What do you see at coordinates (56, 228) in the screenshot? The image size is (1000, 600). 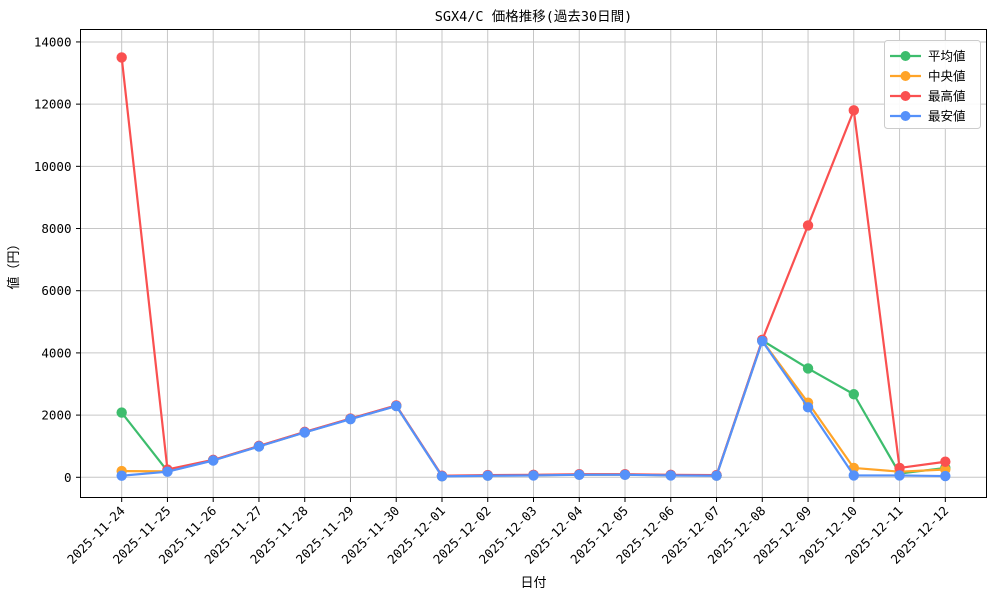 I see `y-tick-label: 8000` at bounding box center [56, 228].